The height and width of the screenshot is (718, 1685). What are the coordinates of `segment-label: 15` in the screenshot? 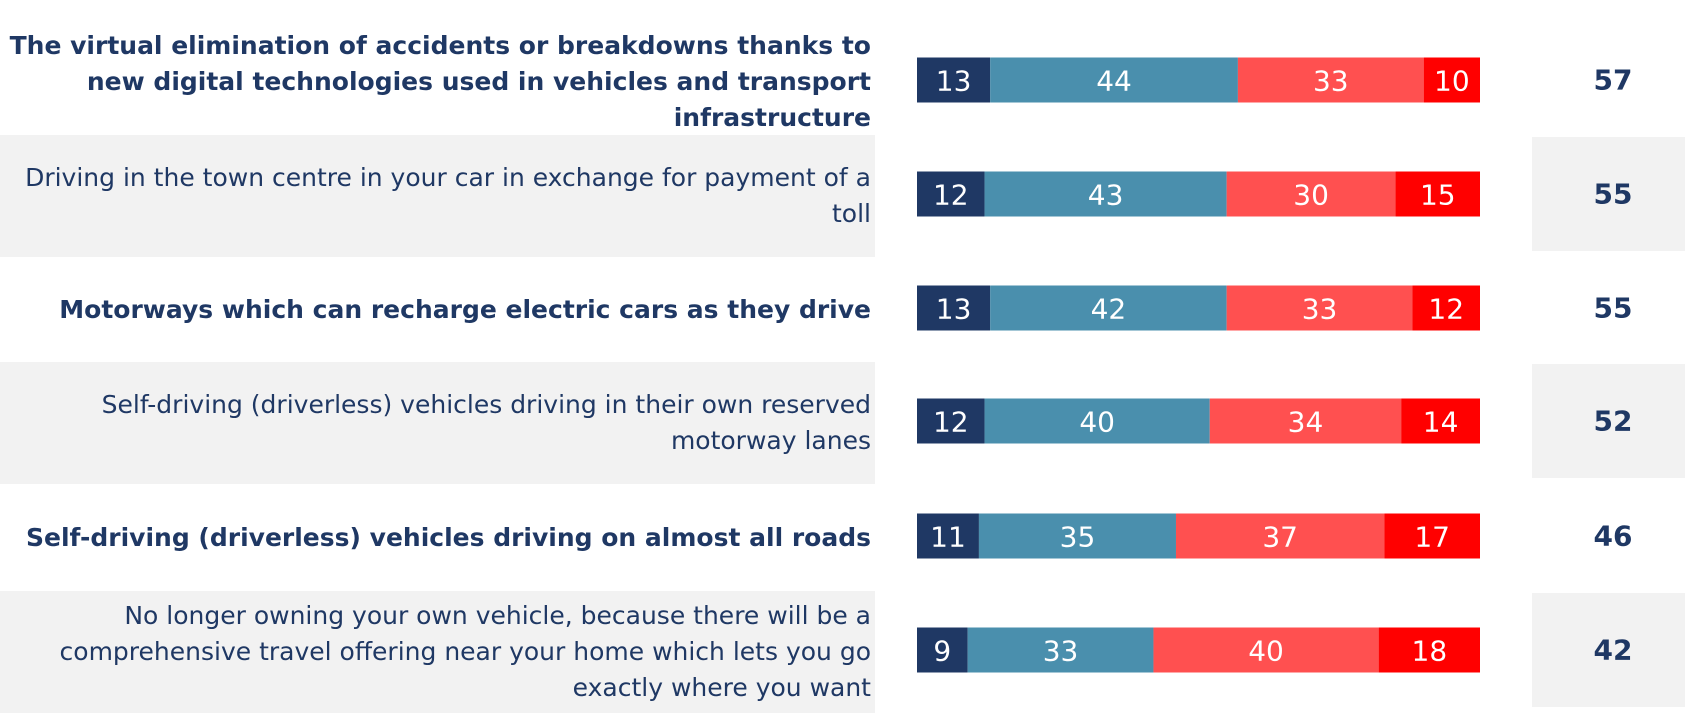 It's located at (1438, 195).